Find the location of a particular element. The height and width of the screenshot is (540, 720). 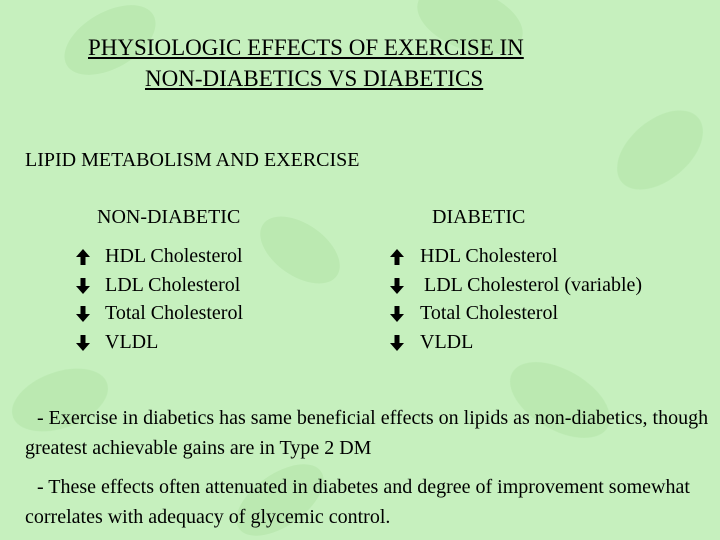

list-item: LDL Cholesterol (variable) is located at coordinates (533, 285).